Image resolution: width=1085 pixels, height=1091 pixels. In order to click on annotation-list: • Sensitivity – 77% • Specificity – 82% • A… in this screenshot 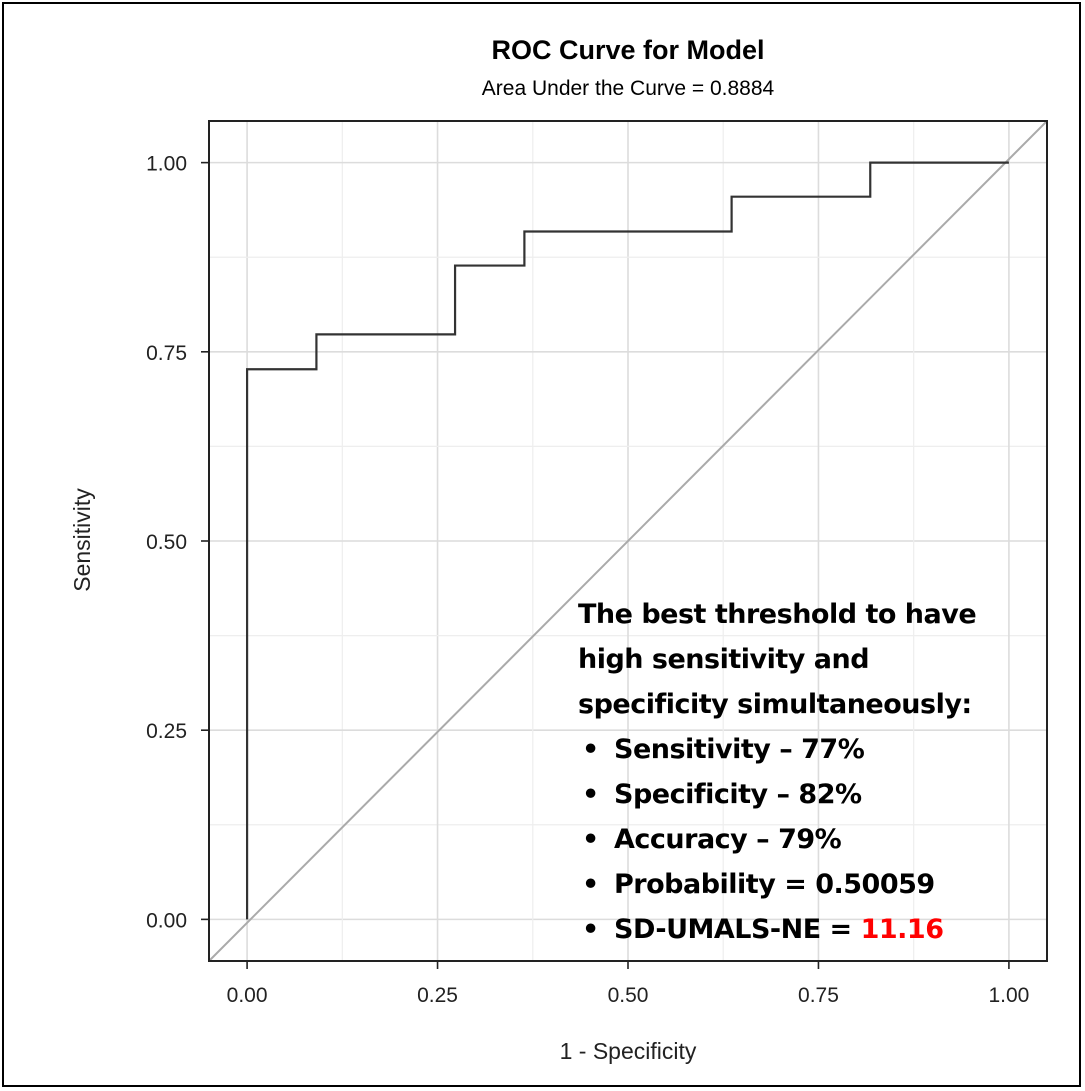, I will do `click(798, 839)`.